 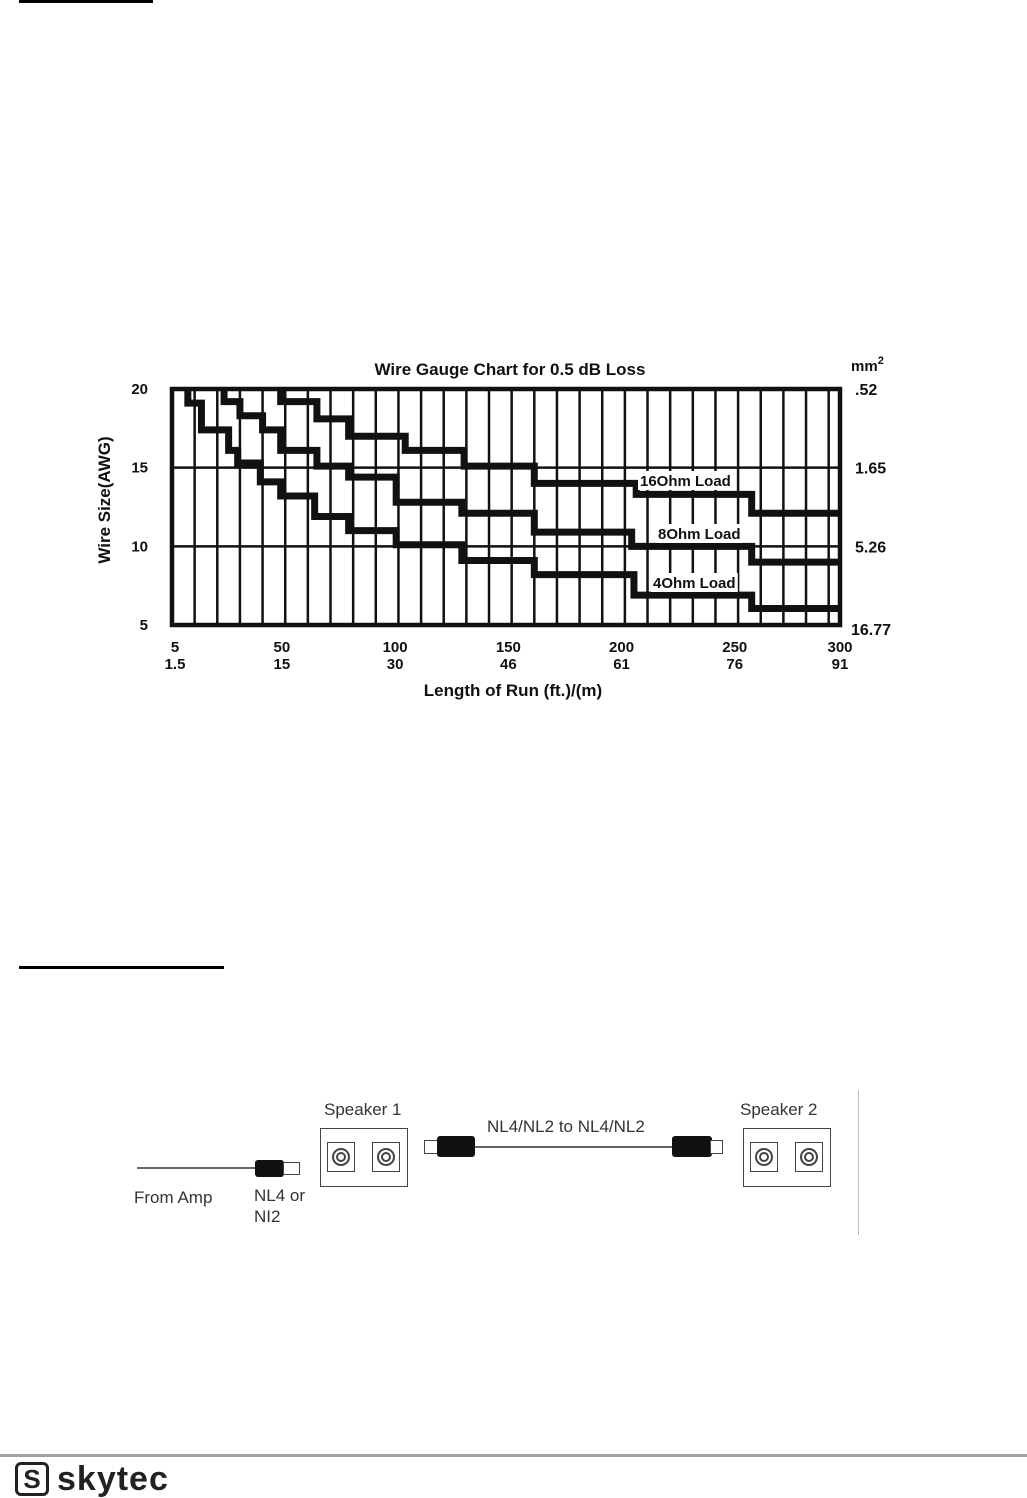 I want to click on plot-frame, so click(x=506, y=507).